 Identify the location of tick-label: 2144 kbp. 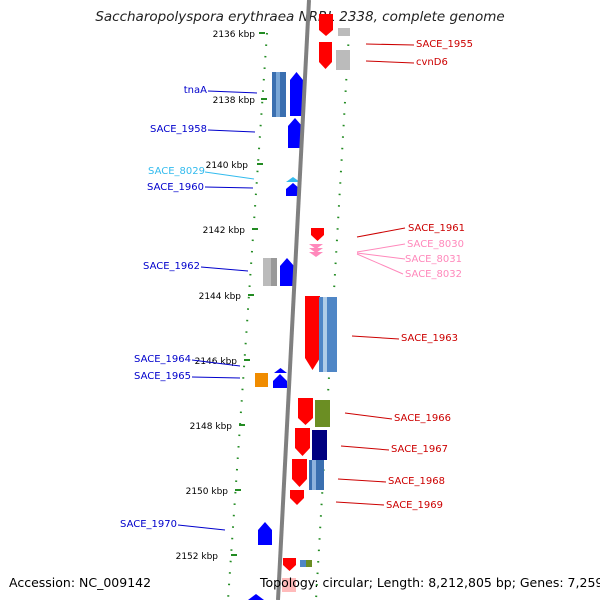
(220, 297).